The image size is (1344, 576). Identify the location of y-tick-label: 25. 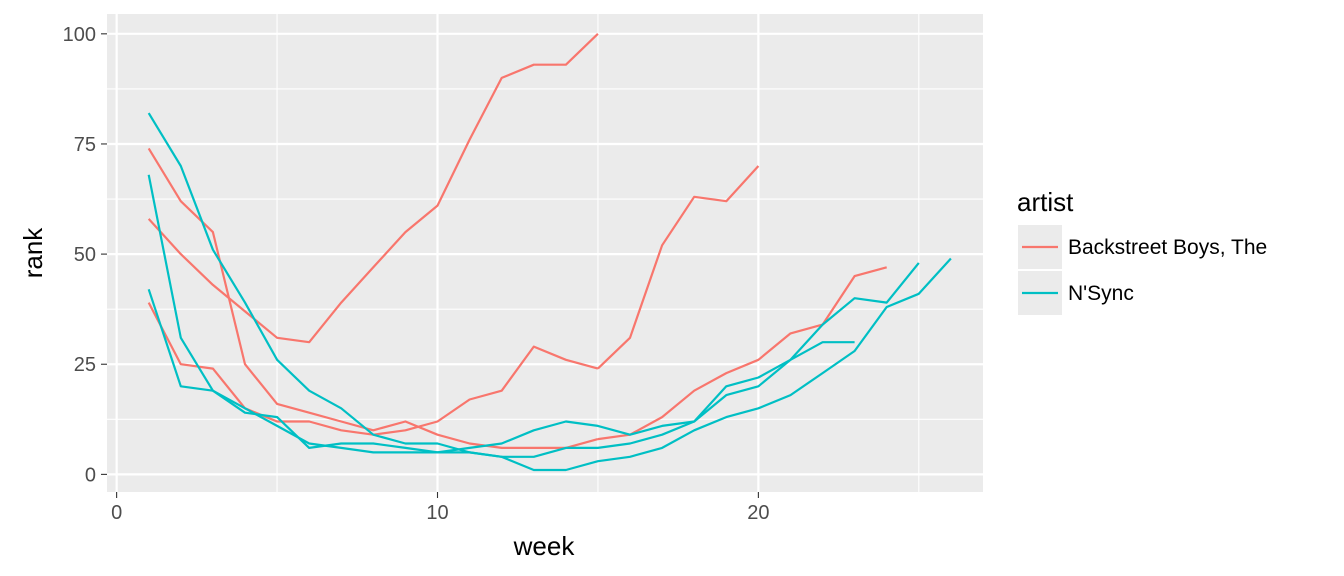
(85, 365).